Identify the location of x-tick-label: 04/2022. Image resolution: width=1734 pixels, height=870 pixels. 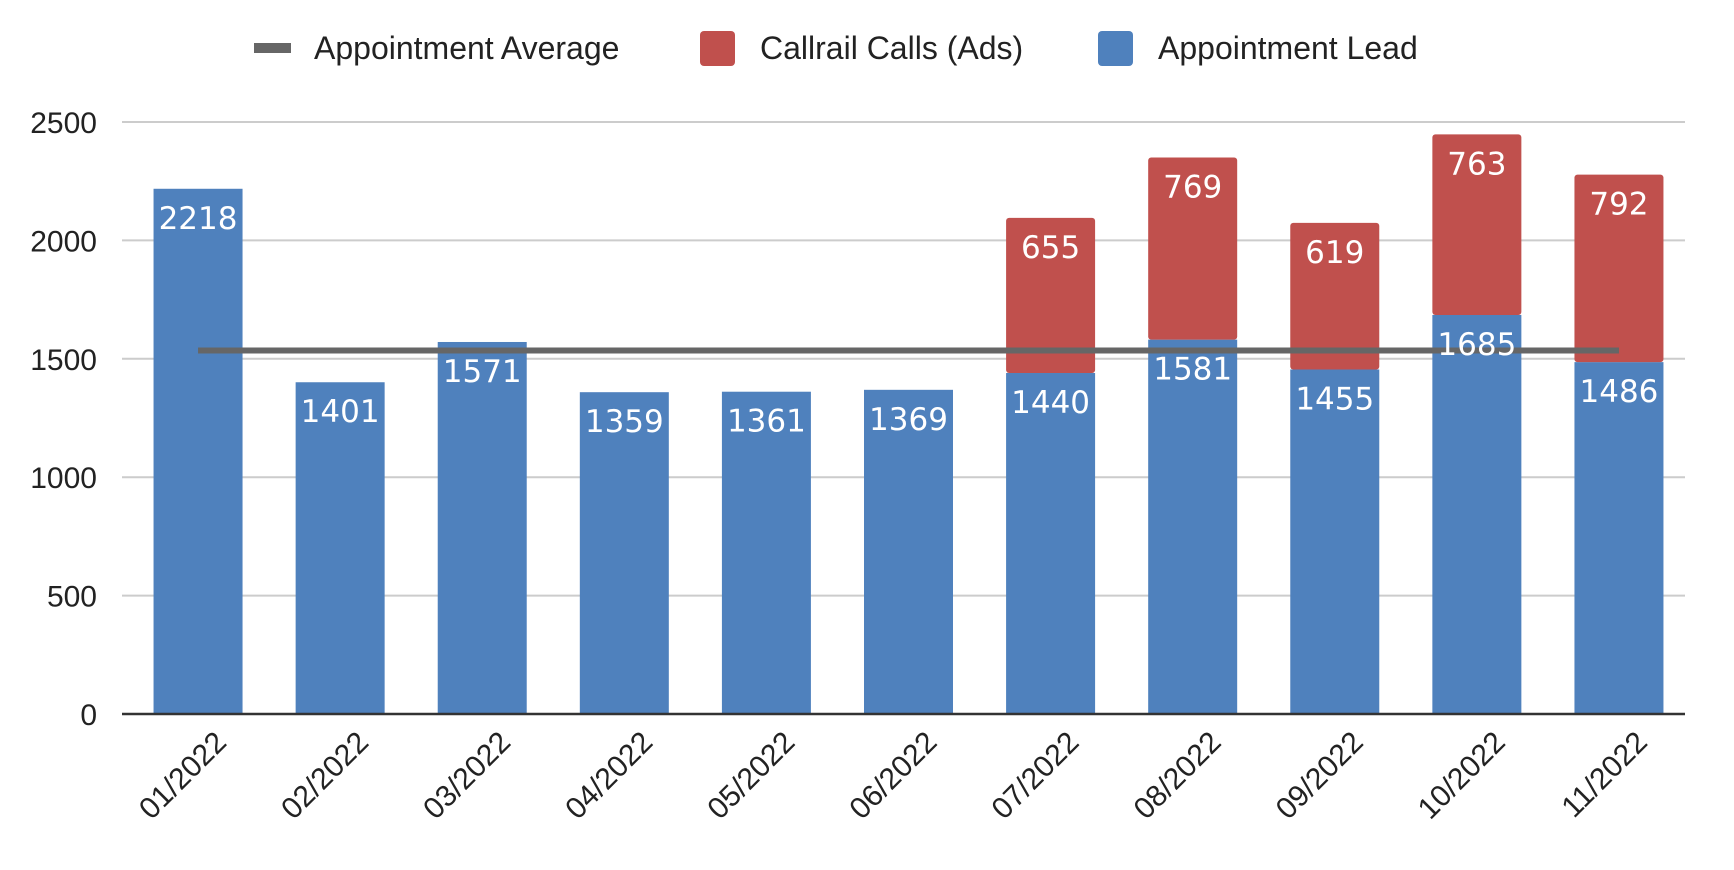
(609, 776).